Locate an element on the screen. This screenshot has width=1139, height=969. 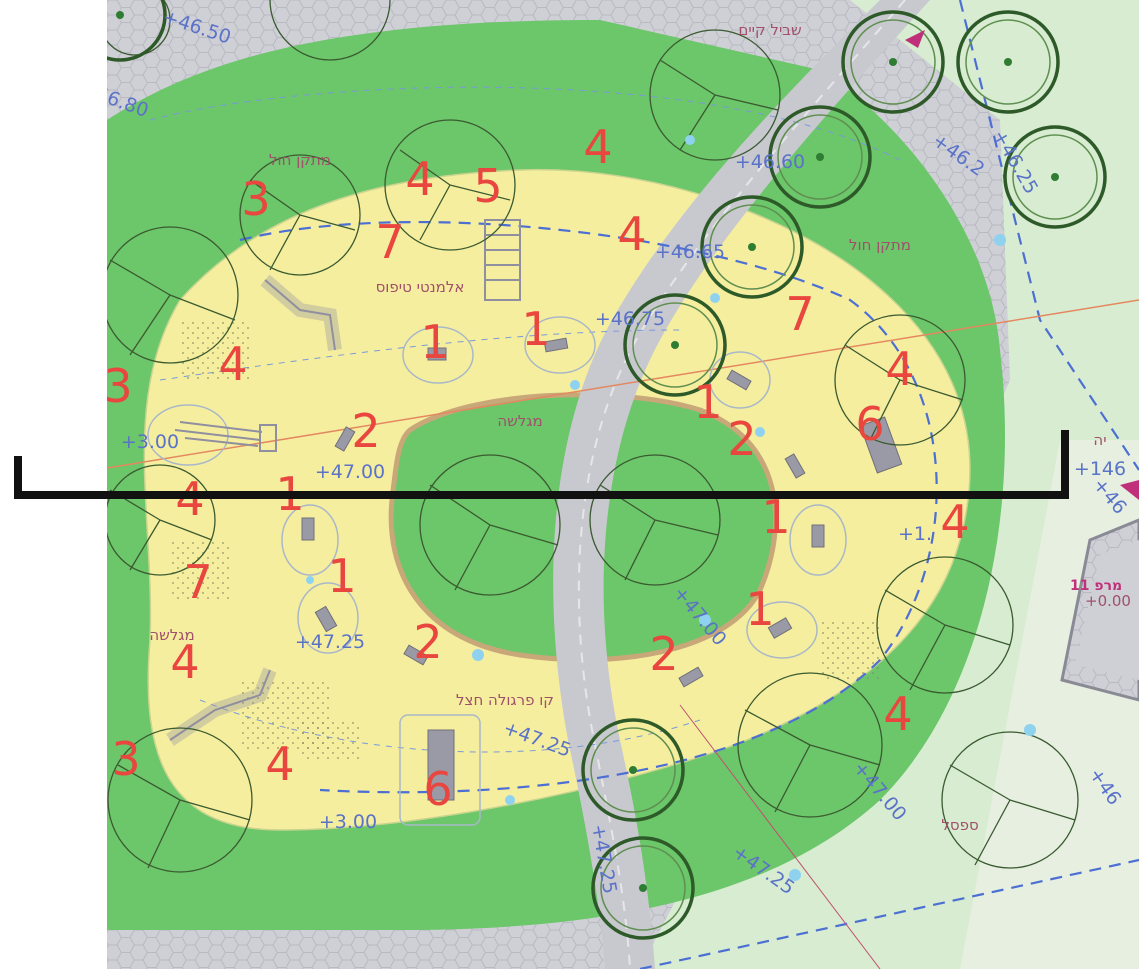
zone-number-label: 5 is located at coordinates (487, 186).